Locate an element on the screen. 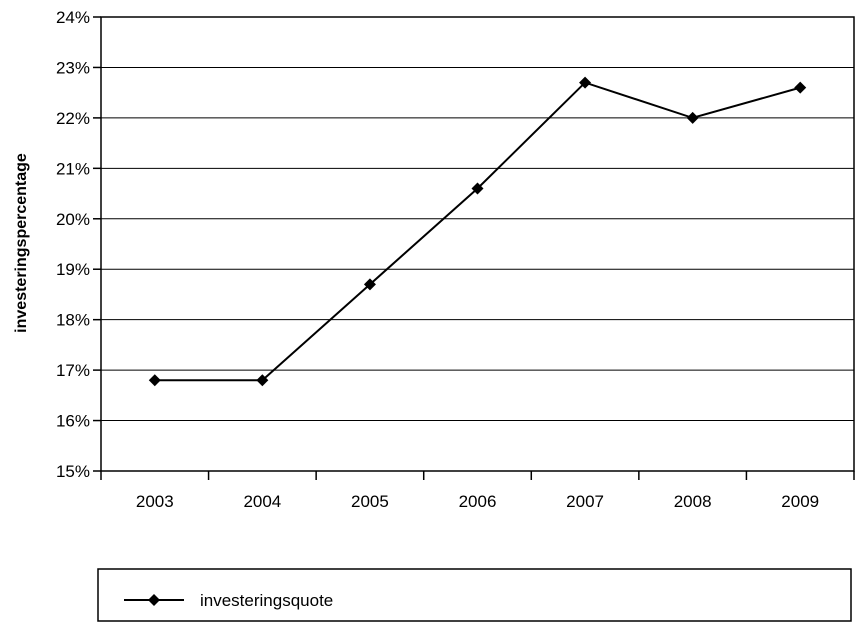 The width and height of the screenshot is (856, 623). x-tick-label-2009: 2009 is located at coordinates (800, 501).